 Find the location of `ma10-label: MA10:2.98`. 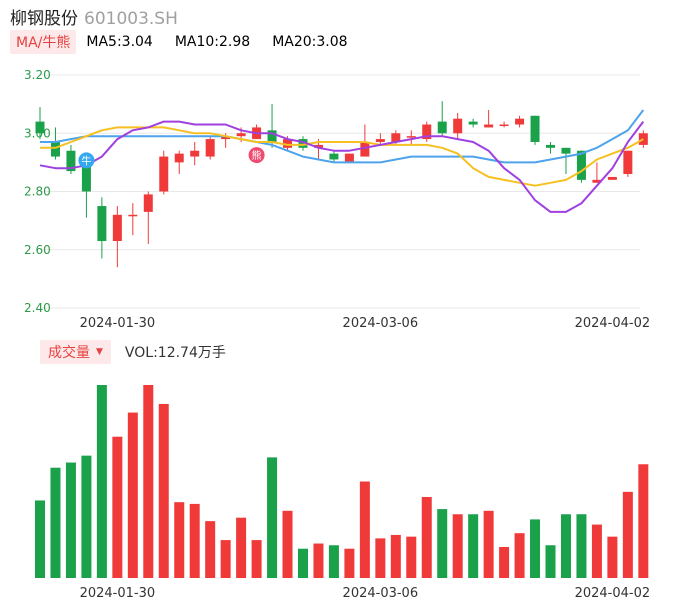

ma10-label: MA10:2.98 is located at coordinates (212, 42).